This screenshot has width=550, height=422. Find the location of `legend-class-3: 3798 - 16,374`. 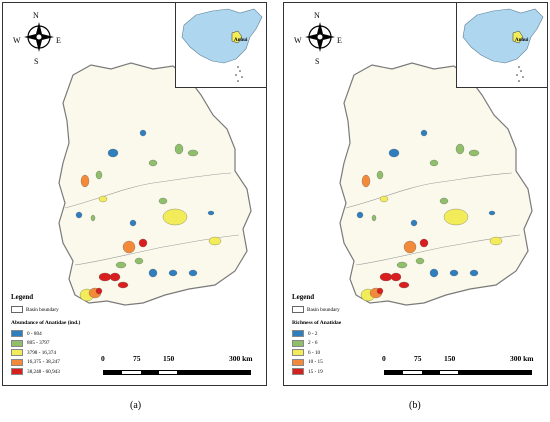

legend-class-3: 3798 - 16,374 is located at coordinates (60, 353).